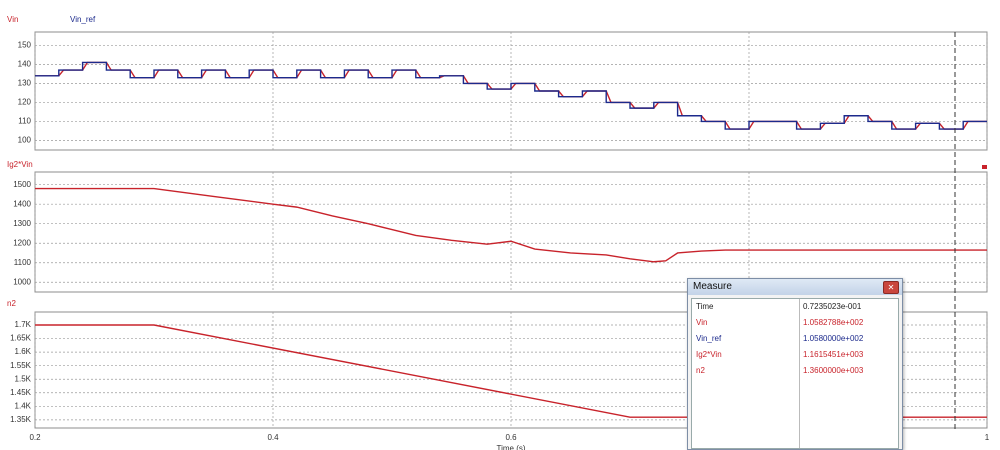 The height and width of the screenshot is (450, 1000). What do you see at coordinates (21, 338) in the screenshot?
I see `y-tick-label: 1.65K` at bounding box center [21, 338].